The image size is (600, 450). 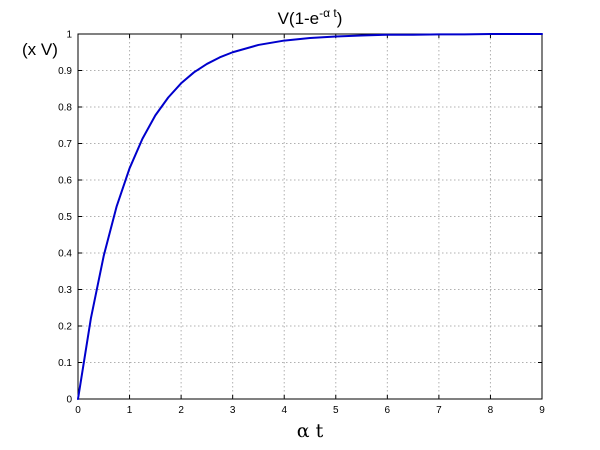 I want to click on x-tick-label: 6, so click(x=388, y=410).